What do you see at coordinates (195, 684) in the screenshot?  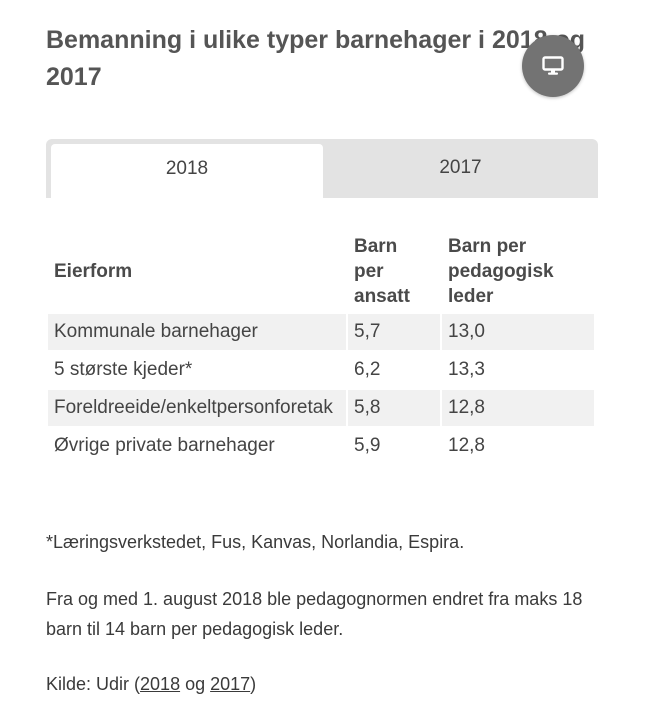 I see `source-separator: og` at bounding box center [195, 684].